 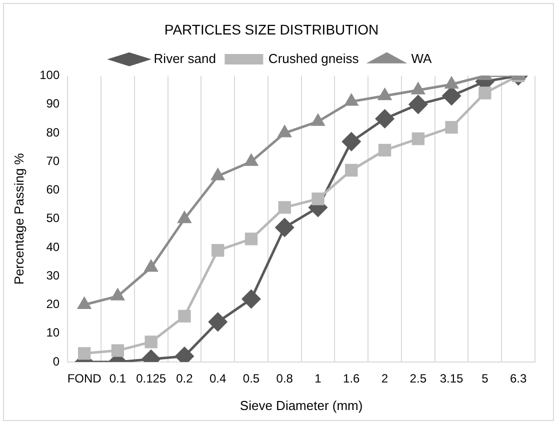 I want to click on y-tick-label: 80, so click(x=53, y=132).